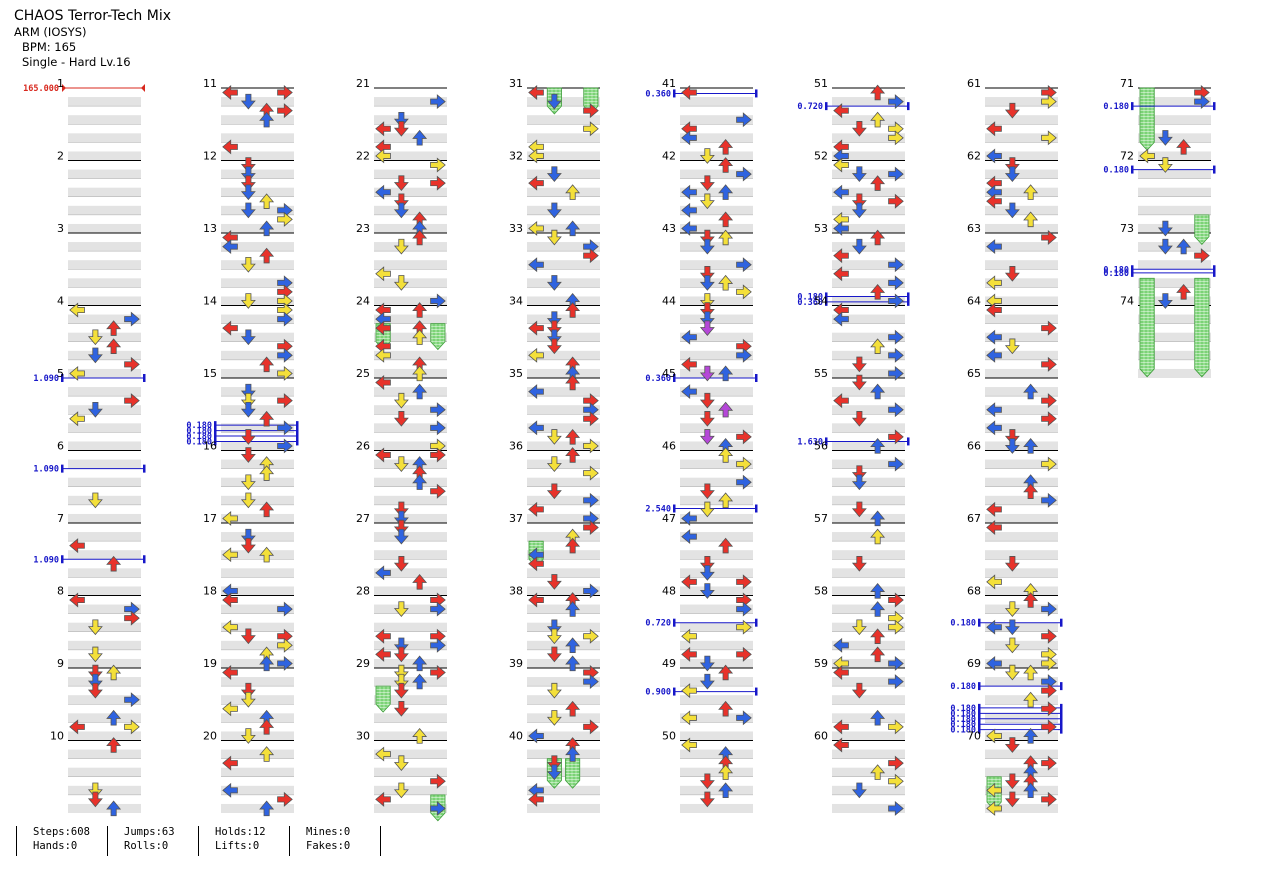 The height and width of the screenshot is (869, 1280). What do you see at coordinates (210, 156) in the screenshot?
I see `measure-number: 12` at bounding box center [210, 156].